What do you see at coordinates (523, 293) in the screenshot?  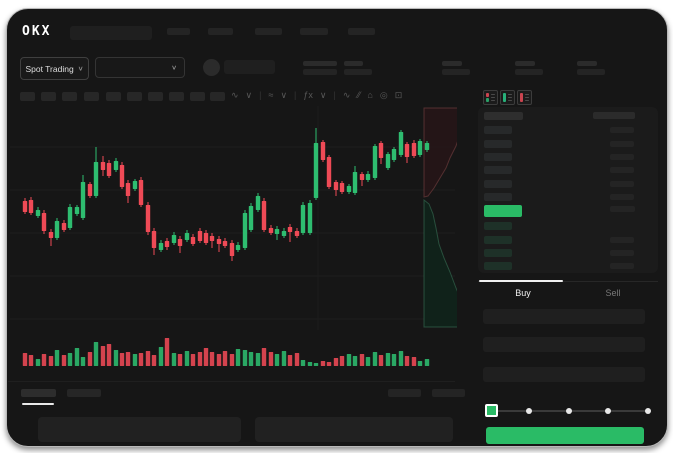 I see `tab-buy: Buy` at bounding box center [523, 293].